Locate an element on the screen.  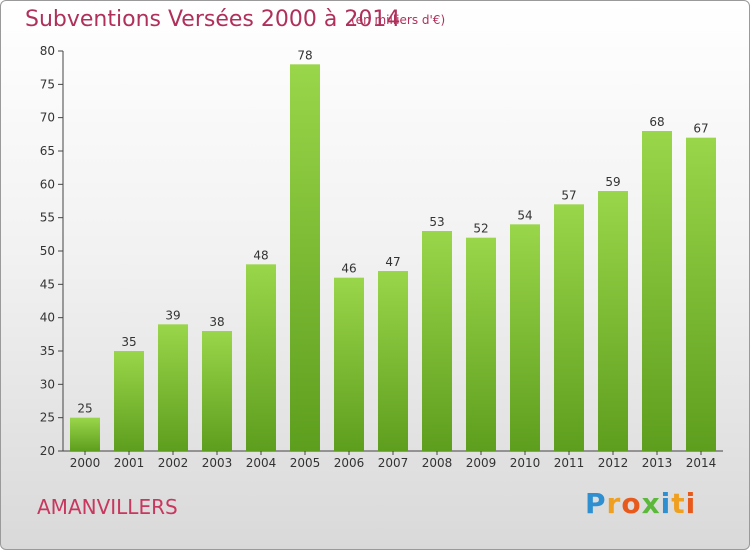
y-tick-label: 60 is located at coordinates (47, 184).